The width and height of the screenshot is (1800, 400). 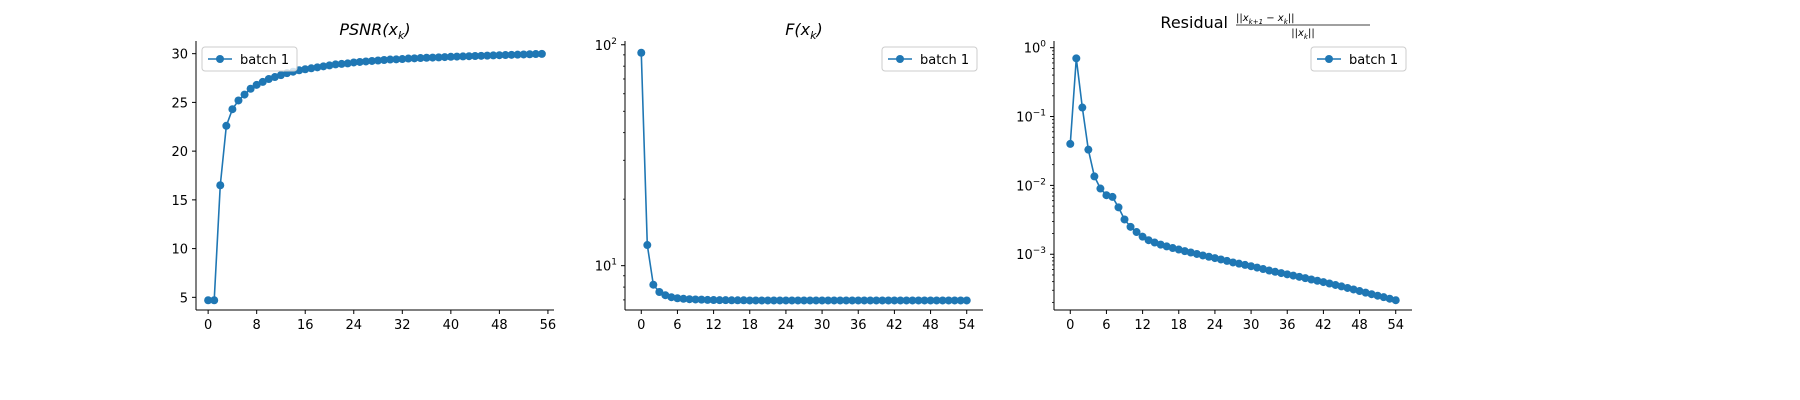 I want to click on x-tick-label: 6, so click(x=1106, y=325).